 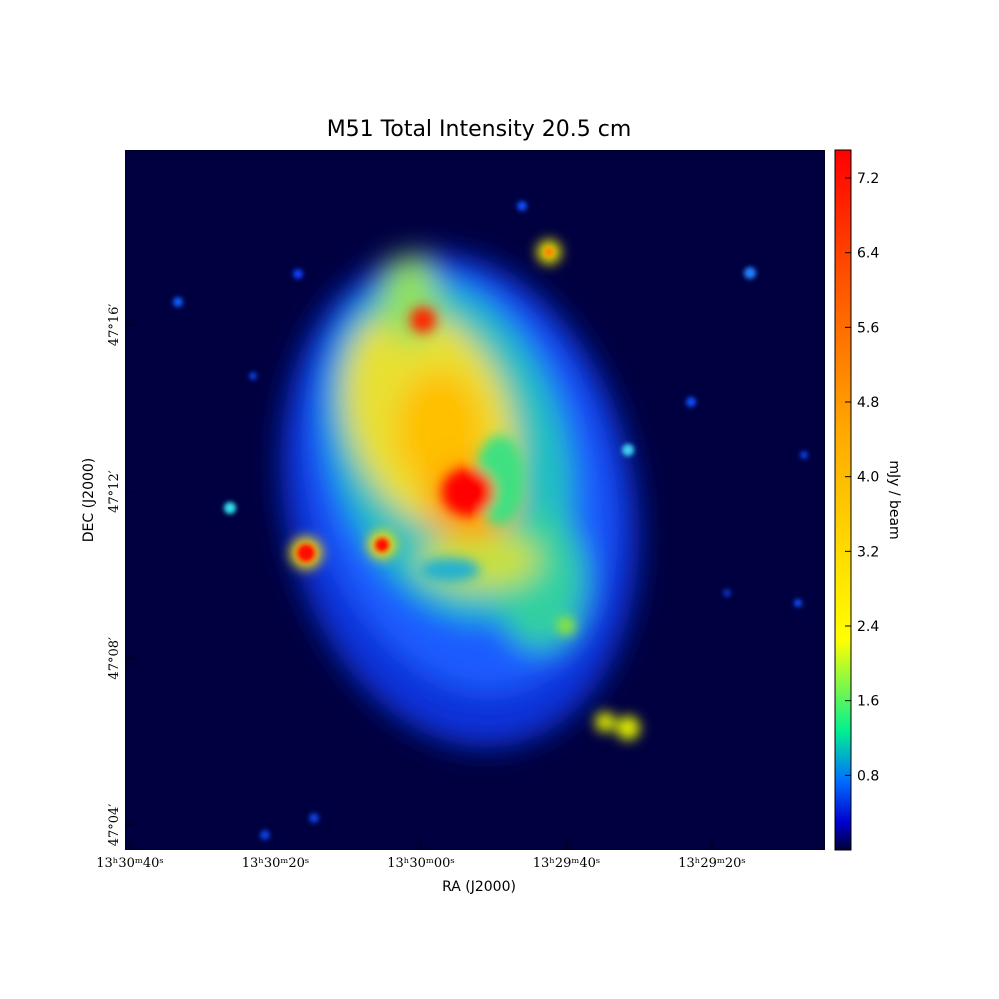 What do you see at coordinates (868, 776) in the screenshot?
I see `colorbar-tick-label: 0.8` at bounding box center [868, 776].